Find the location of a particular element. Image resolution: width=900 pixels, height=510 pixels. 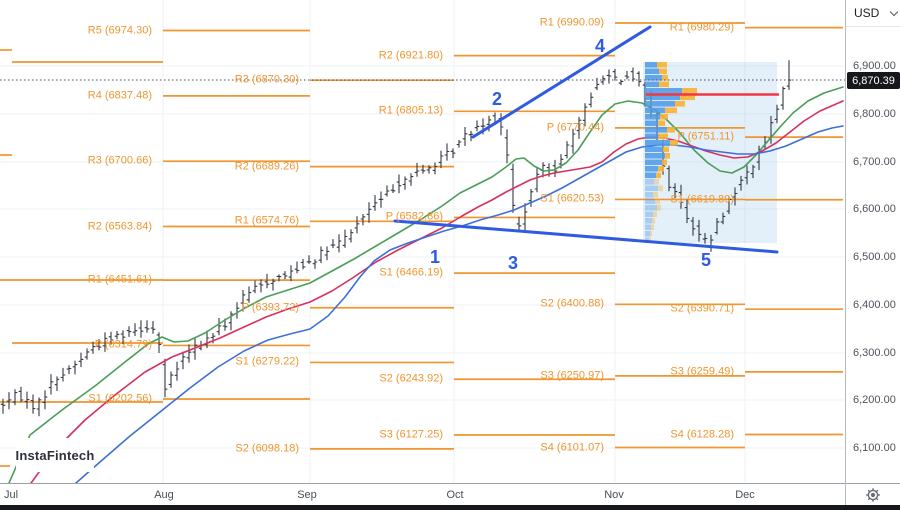

pivot-label: R2 (6921.80) is located at coordinates (410, 55).